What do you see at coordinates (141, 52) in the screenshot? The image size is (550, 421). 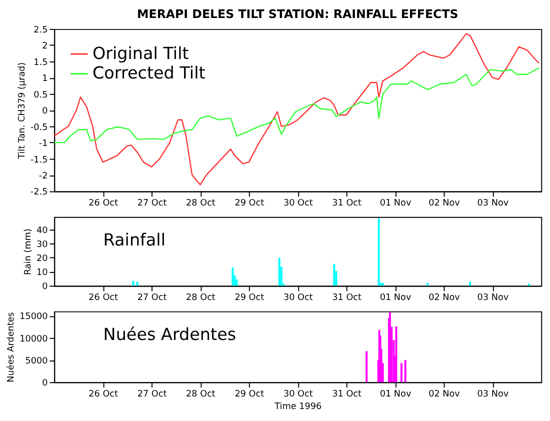 I see `legend-label: Original Tilt` at bounding box center [141, 52].